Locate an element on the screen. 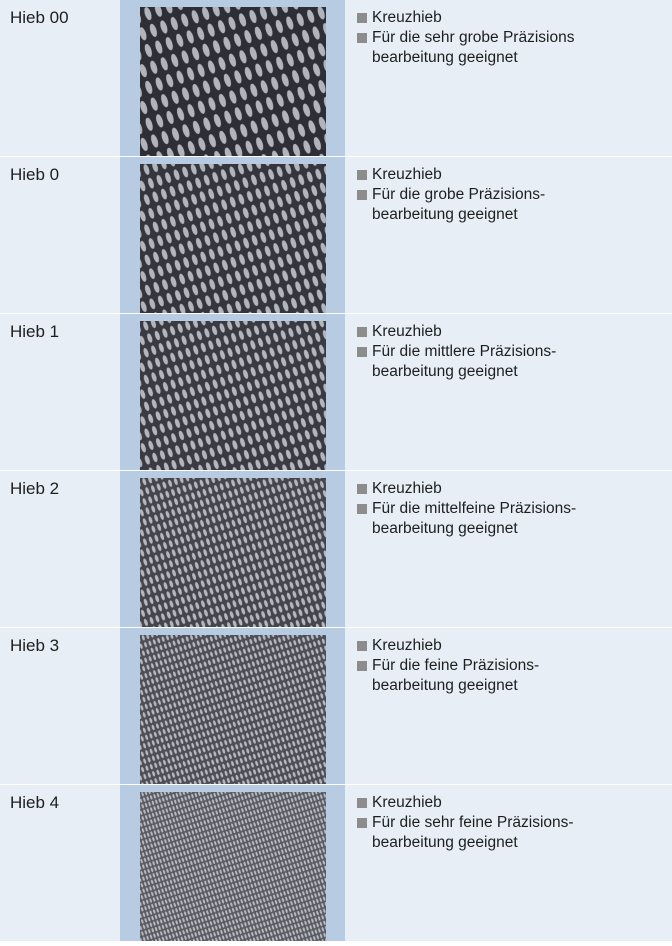 The width and height of the screenshot is (672, 946). row-label: Hieb 2 is located at coordinates (60, 549).